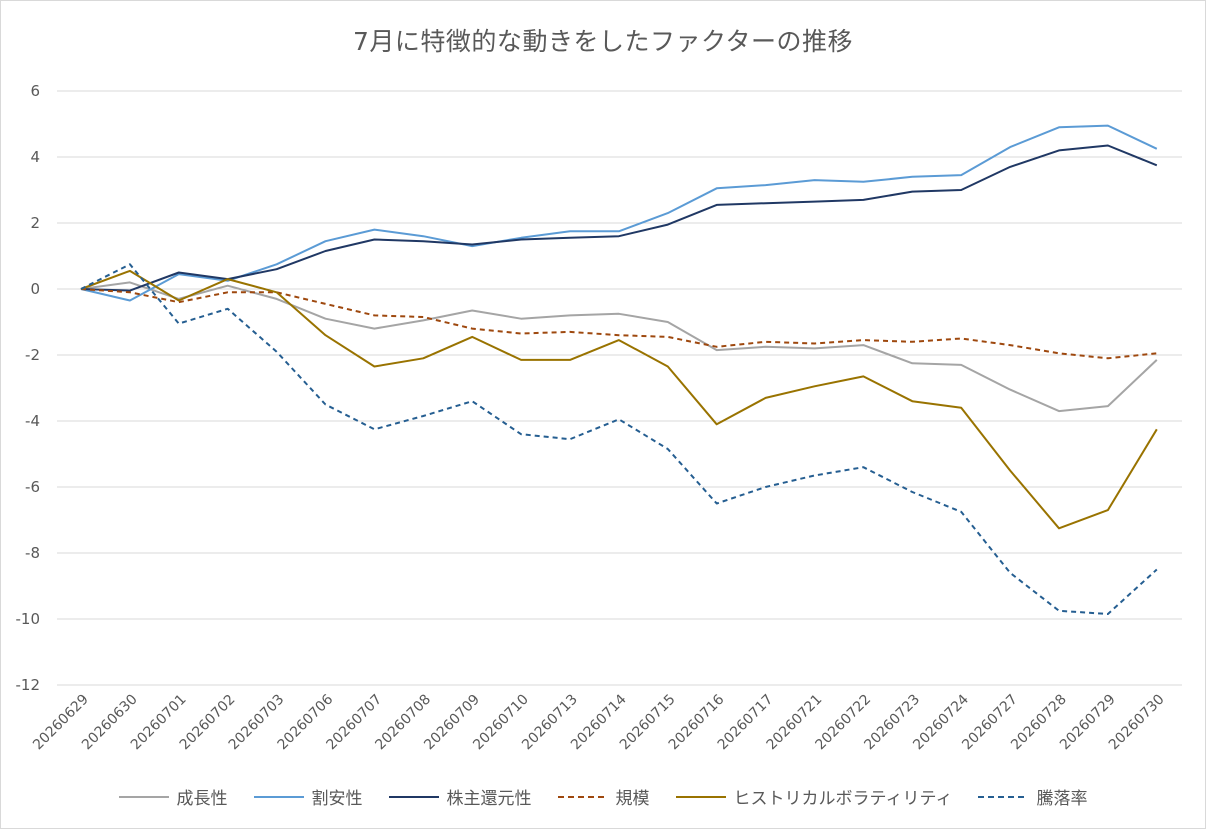 This screenshot has height=829, width=1206. What do you see at coordinates (1032, 796) in the screenshot?
I see `legend-item: 騰落率` at bounding box center [1032, 796].